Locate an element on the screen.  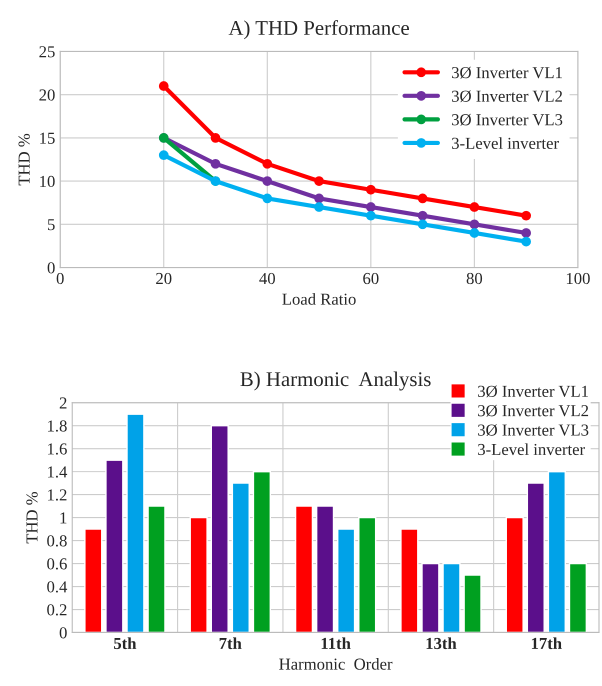
x-tick-label: 80 is located at coordinates (474, 278).